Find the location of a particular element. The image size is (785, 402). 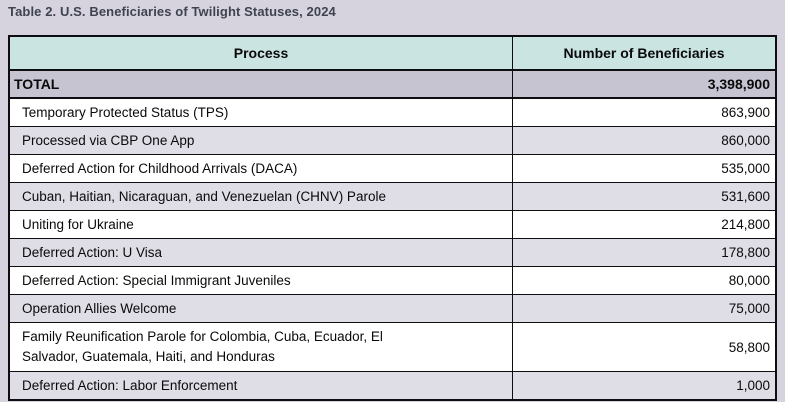

table-row: Operation Allies Welcome 75,000 is located at coordinates (392, 308).